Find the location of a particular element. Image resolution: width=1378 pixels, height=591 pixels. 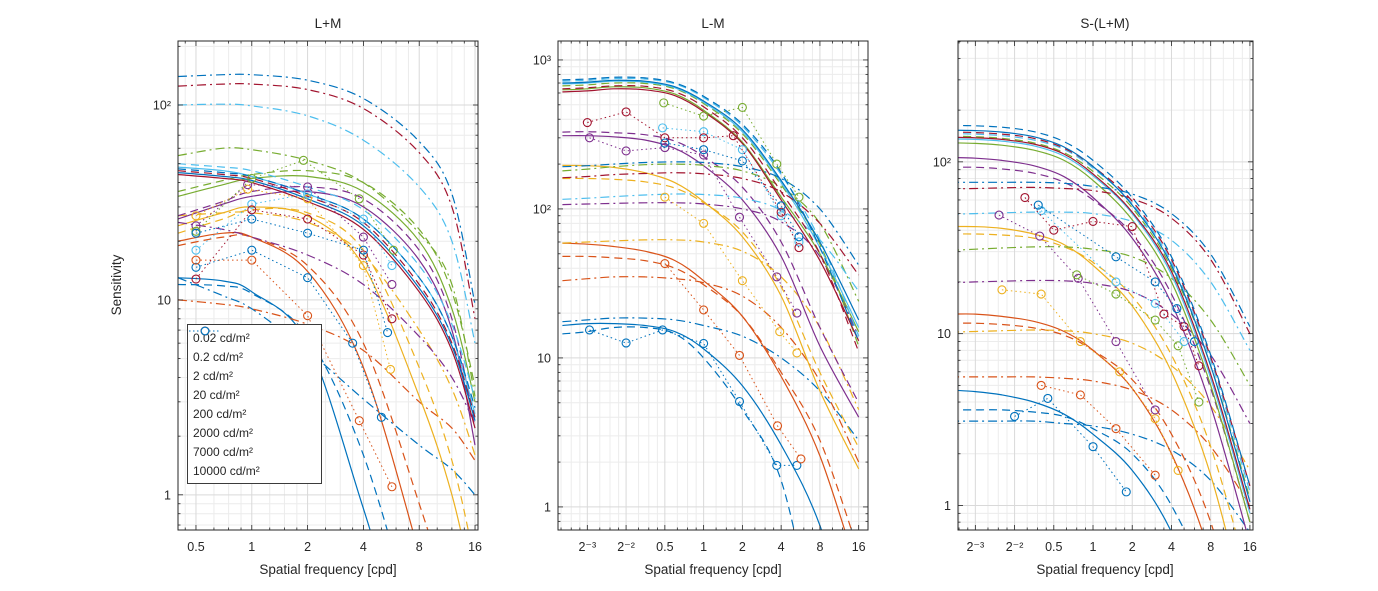

legend-label: 7000 cd/m² is located at coordinates (223, 451).